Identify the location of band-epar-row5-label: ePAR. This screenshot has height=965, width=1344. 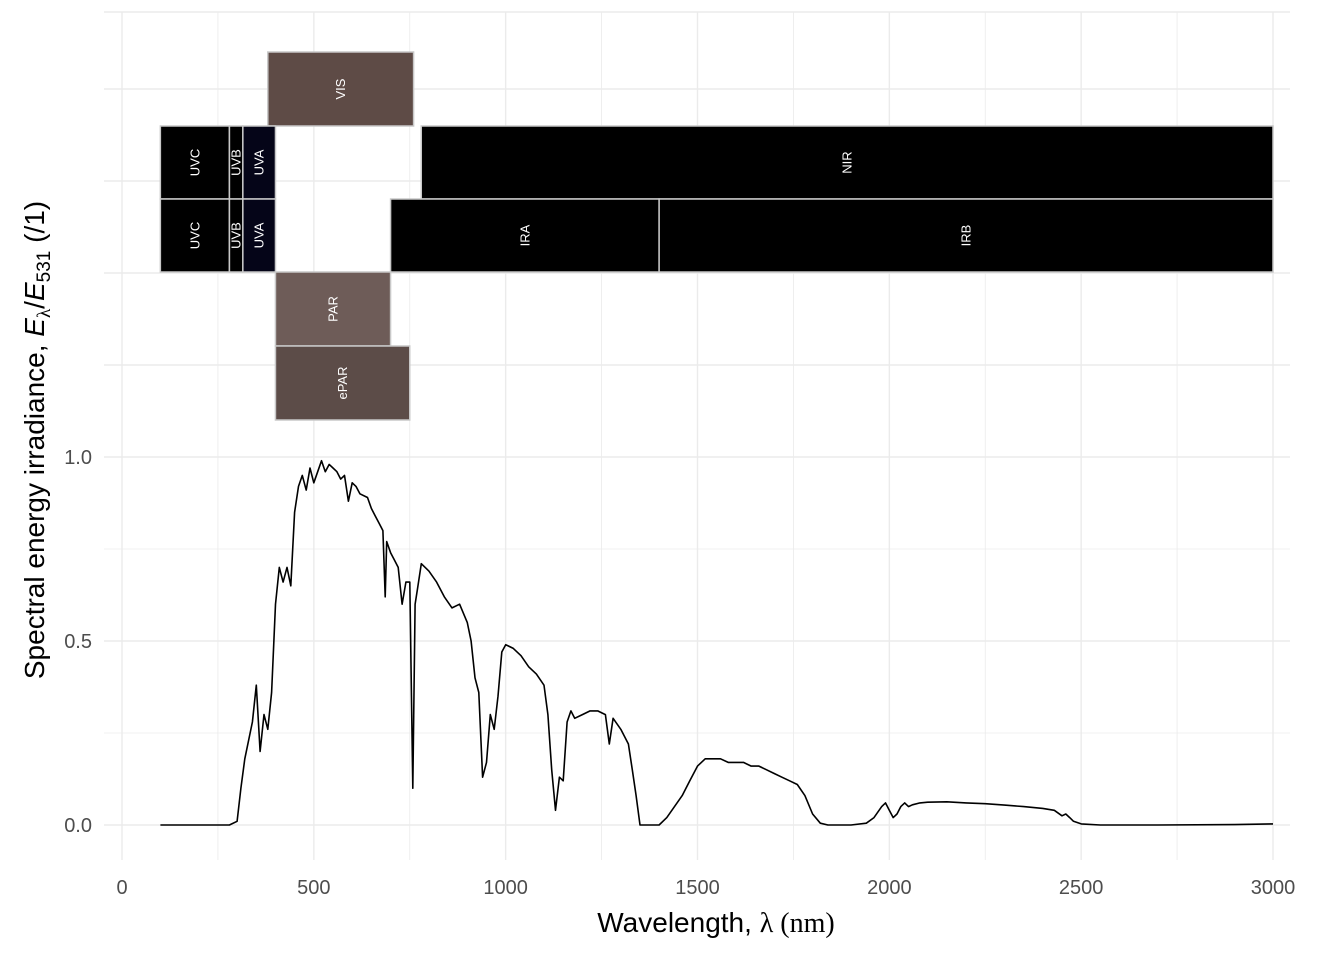
(342, 383).